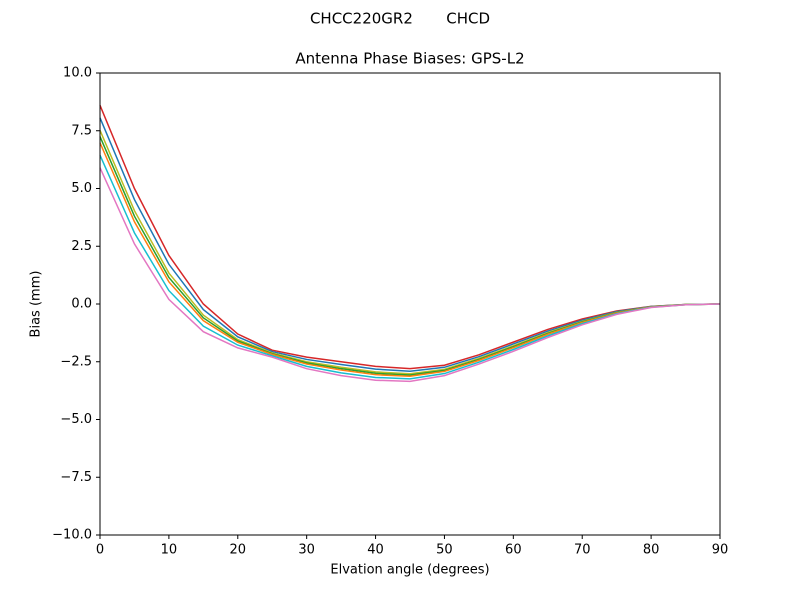 This screenshot has width=800, height=600. I want to click on suptitle: CHCC220GR2 CHCD, so click(400, 19).